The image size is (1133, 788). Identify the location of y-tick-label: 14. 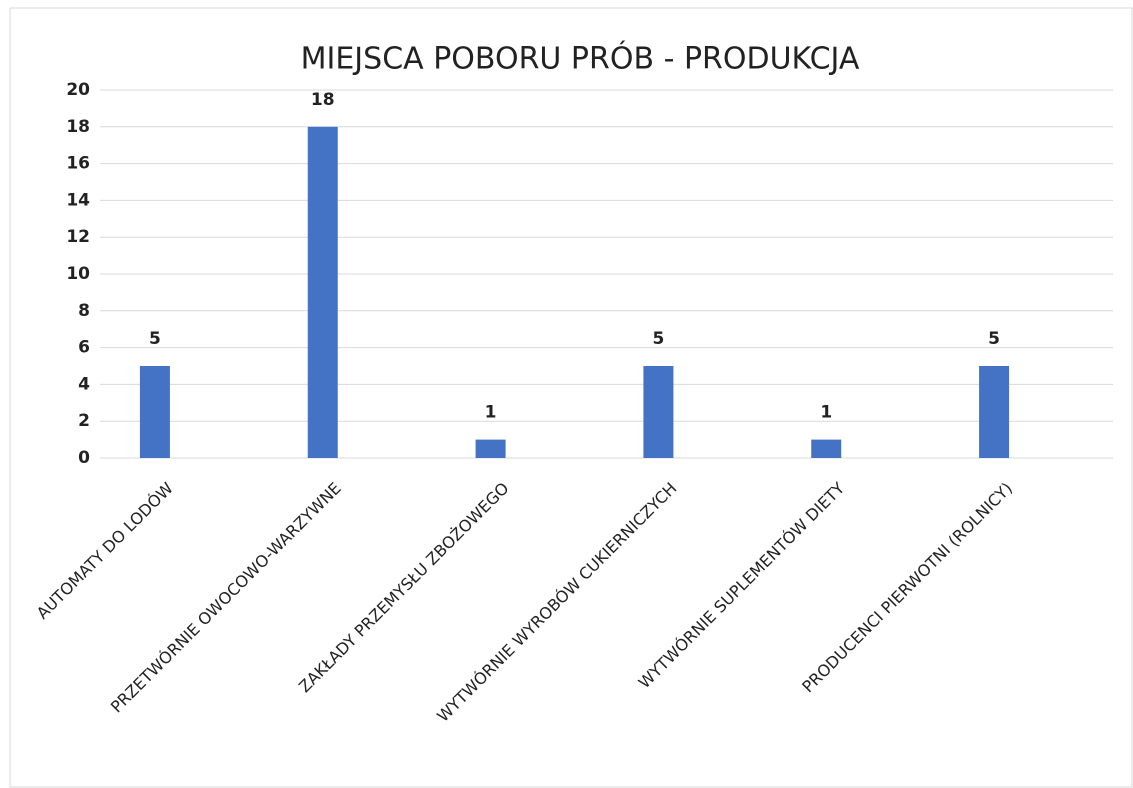
(78, 200).